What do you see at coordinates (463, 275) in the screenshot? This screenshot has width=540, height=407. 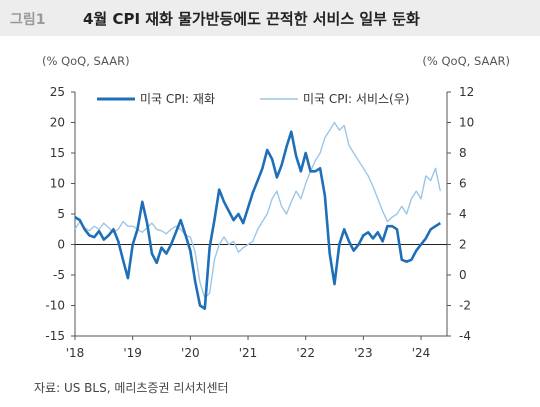 I see `right-tick-label: 0` at bounding box center [463, 275].